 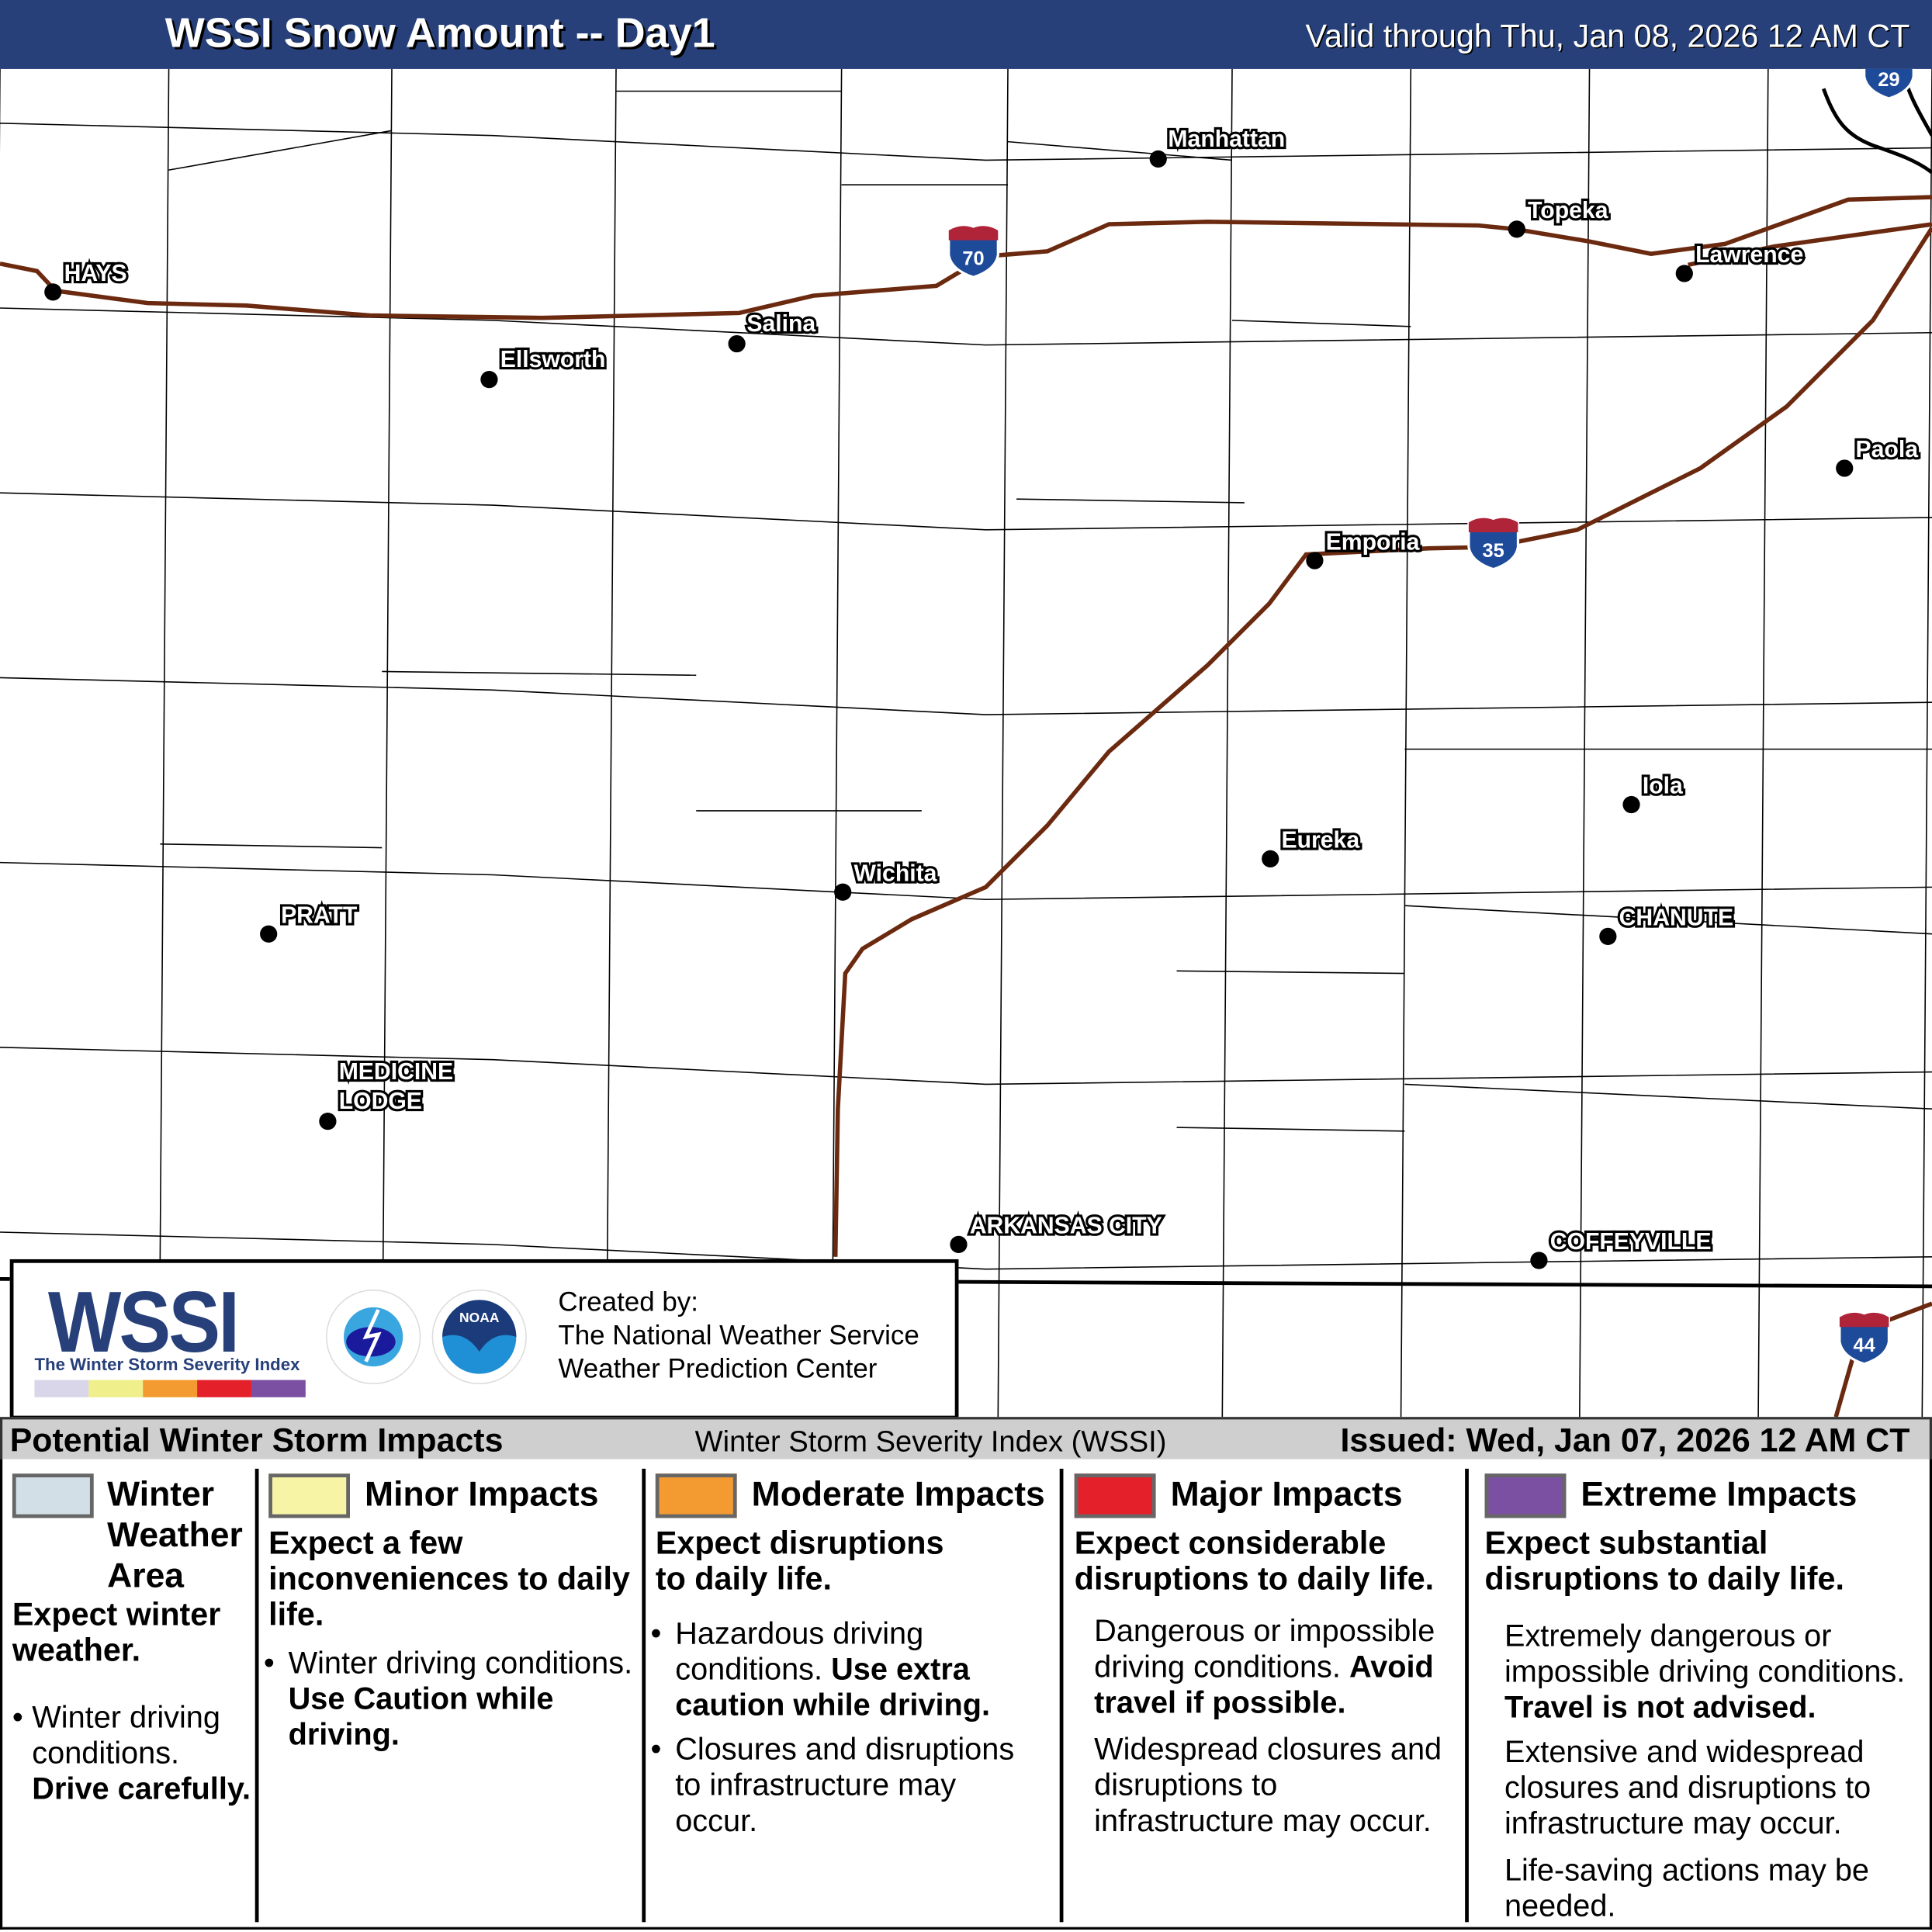 I want to click on city-label: CHANUTE, so click(x=1676, y=918).